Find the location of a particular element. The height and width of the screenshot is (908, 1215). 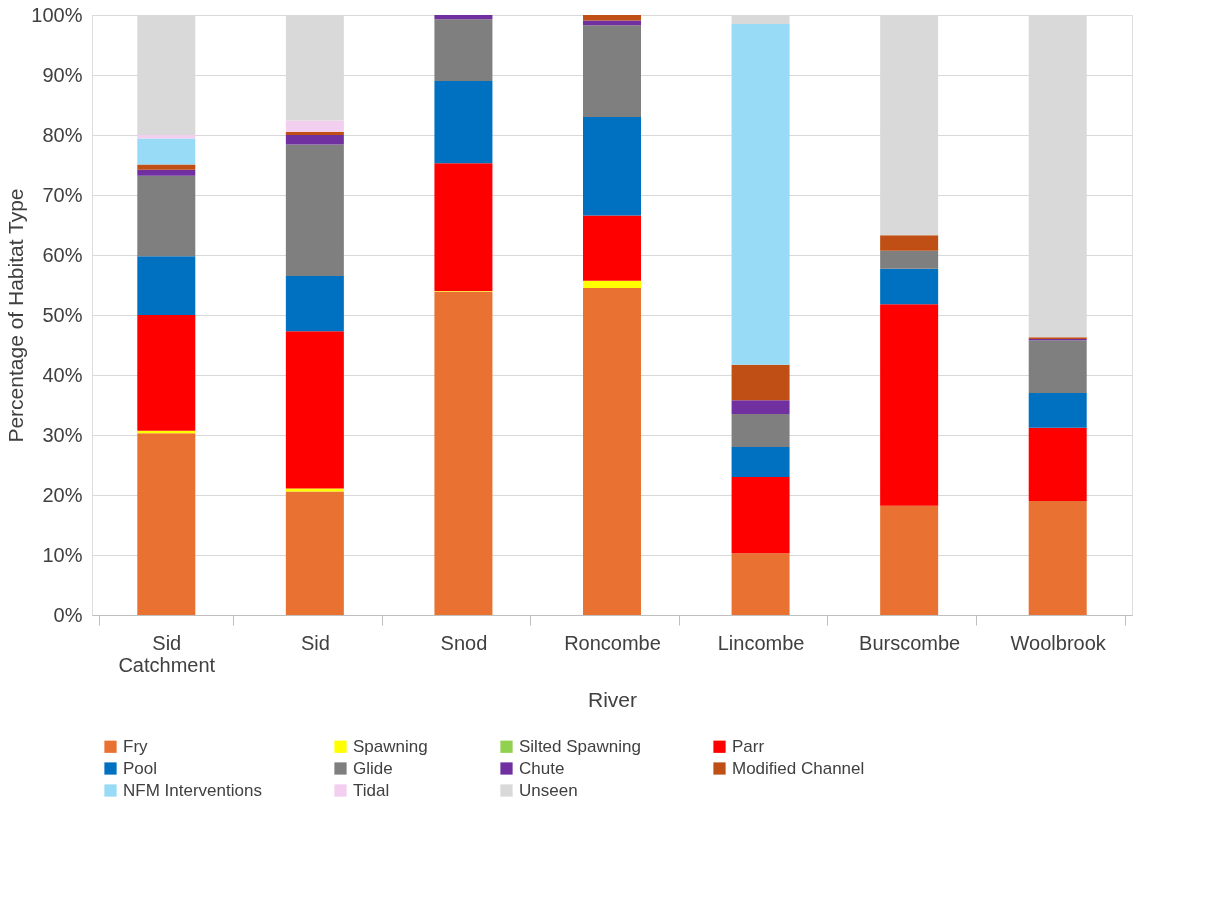

legend-label: Parr is located at coordinates (748, 746).